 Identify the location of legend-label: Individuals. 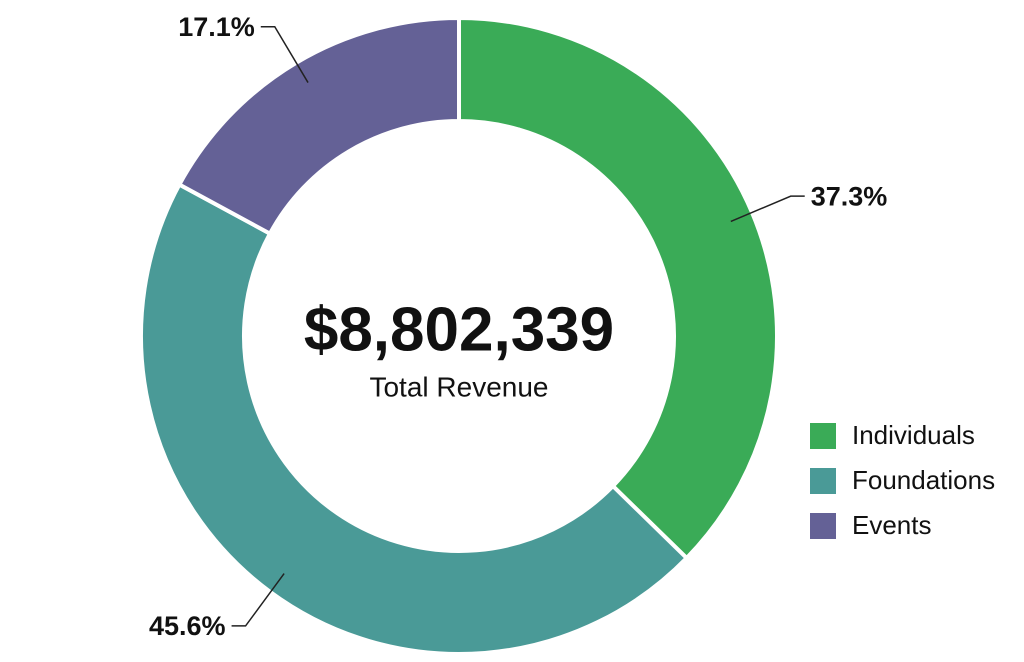
(913, 435).